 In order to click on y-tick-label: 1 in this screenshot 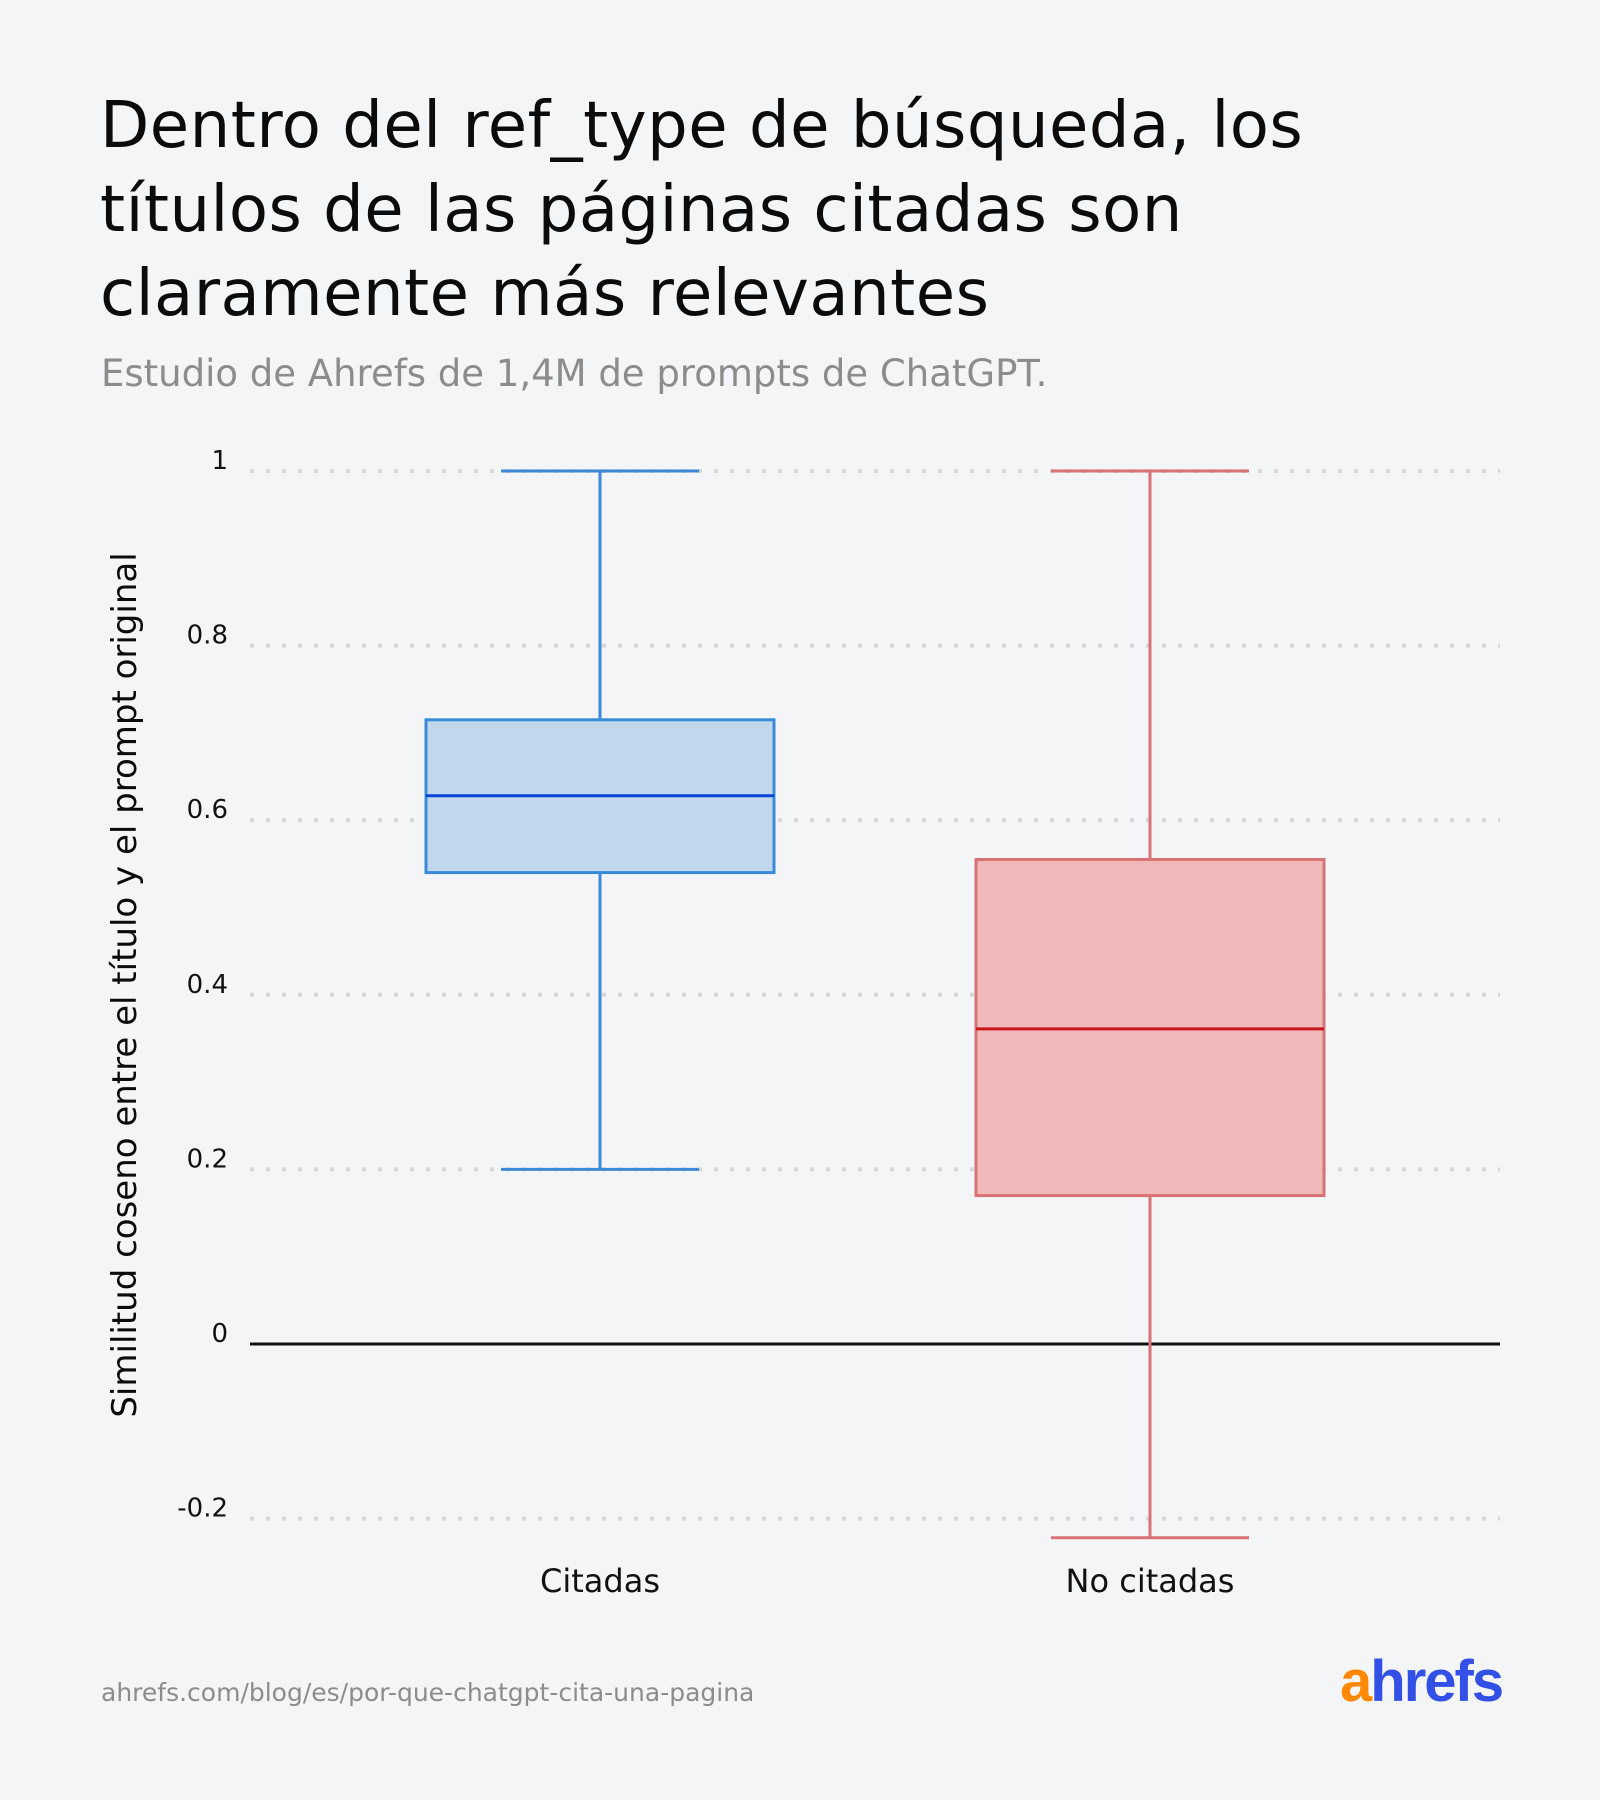, I will do `click(219, 461)`.